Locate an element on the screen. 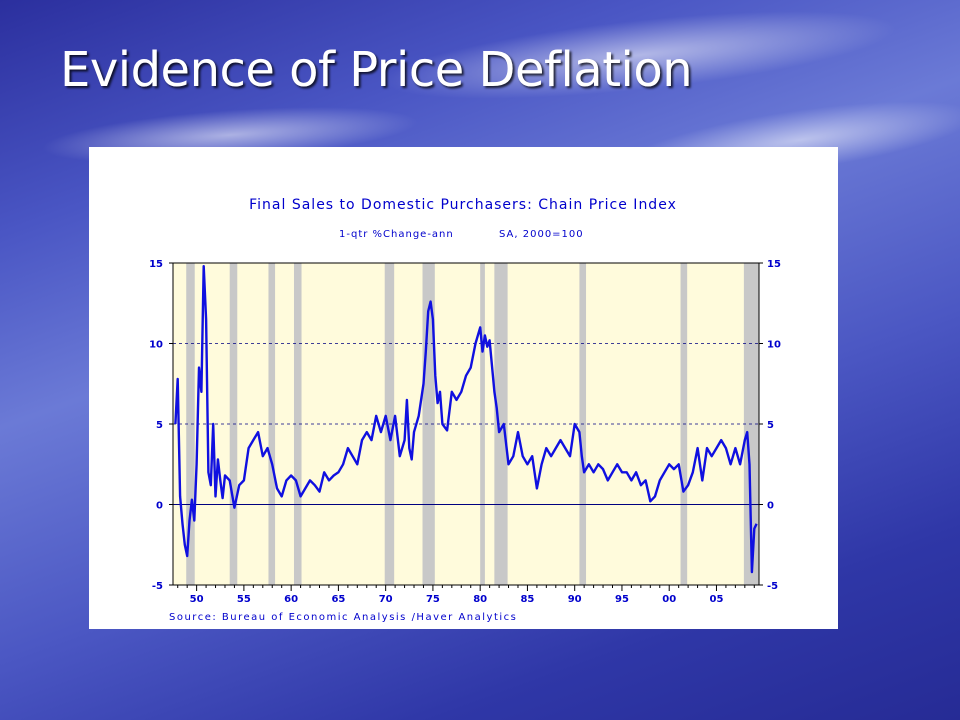 This screenshot has width=960, height=720. x-tick-label: 00 is located at coordinates (669, 599).